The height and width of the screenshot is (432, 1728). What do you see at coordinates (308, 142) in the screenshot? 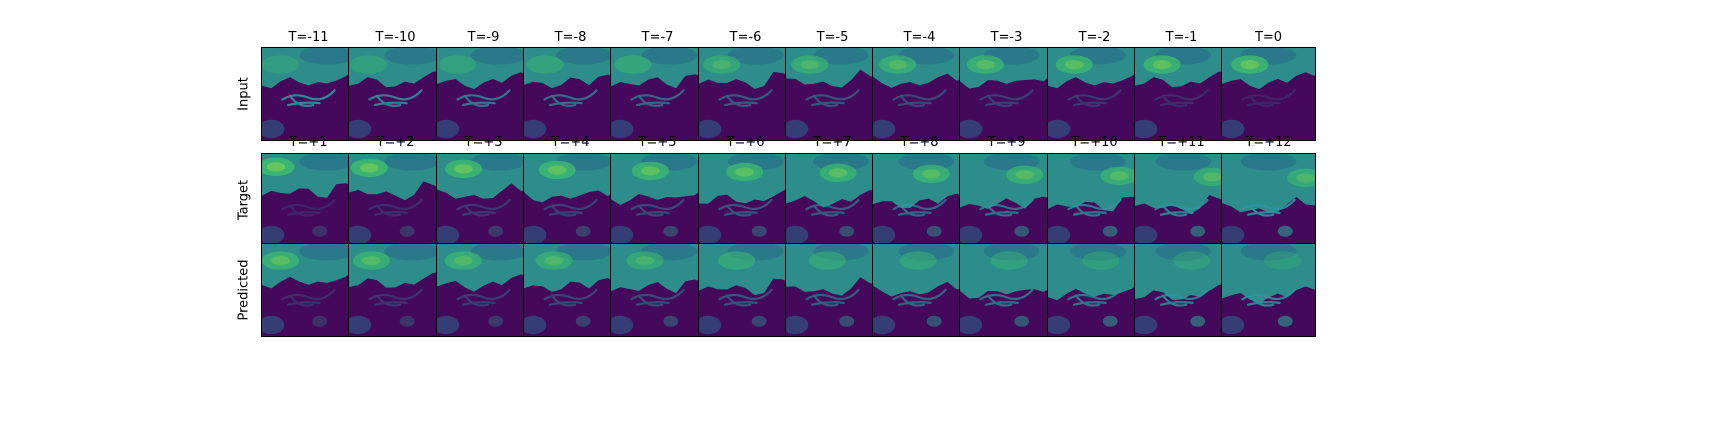
I see `panel-title: T=+1` at bounding box center [308, 142].